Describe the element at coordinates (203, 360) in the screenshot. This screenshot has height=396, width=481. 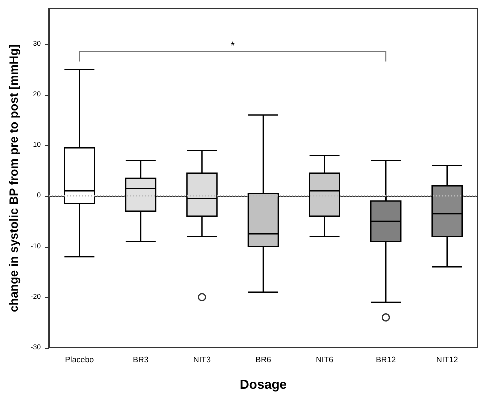
I see `x-tick-label: NIT3` at that location.